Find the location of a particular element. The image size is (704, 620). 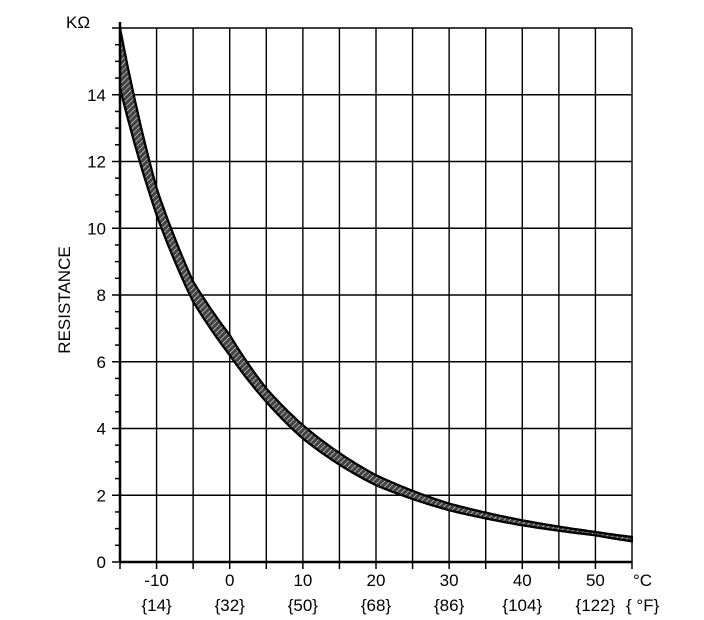

y-tick-label: 0 is located at coordinates (101, 562).